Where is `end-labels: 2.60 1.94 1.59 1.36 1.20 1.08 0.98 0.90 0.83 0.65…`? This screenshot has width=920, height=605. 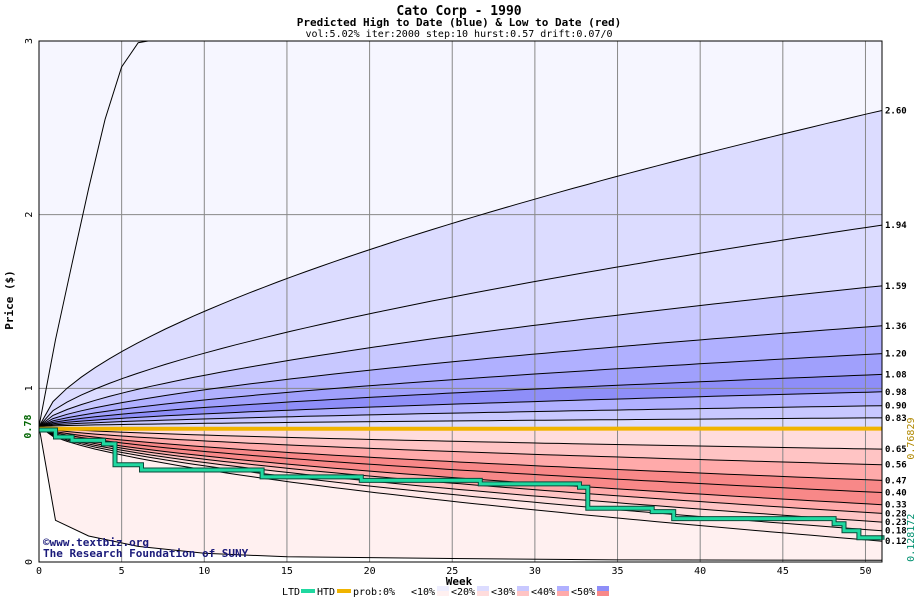
end-labels: 2.60 1.94 1.59 1.36 1.20 1.08 0.98 0.90 0.83 0.65… is located at coordinates (901, 333).